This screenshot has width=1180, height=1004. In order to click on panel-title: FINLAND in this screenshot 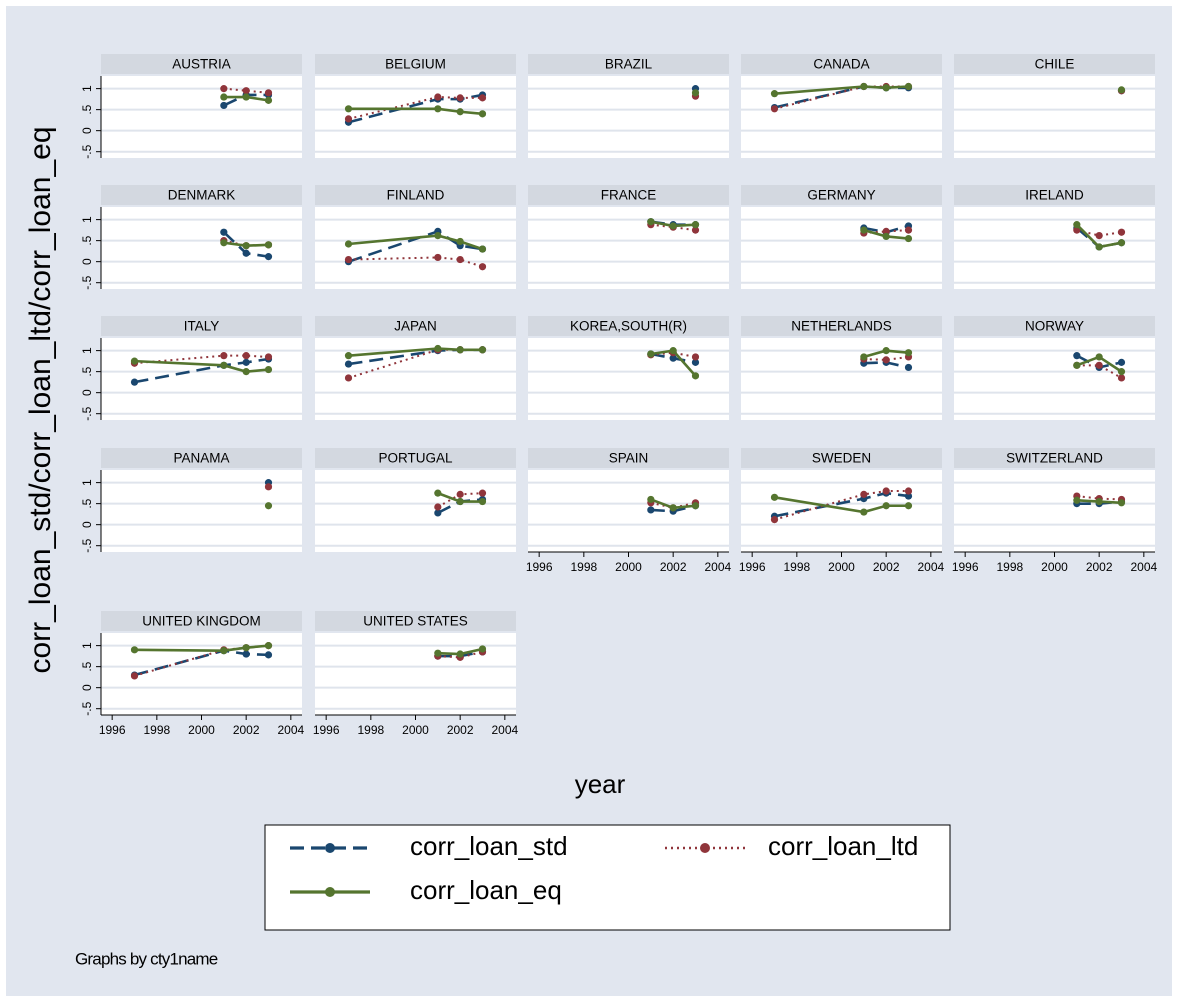, I will do `click(416, 195)`.